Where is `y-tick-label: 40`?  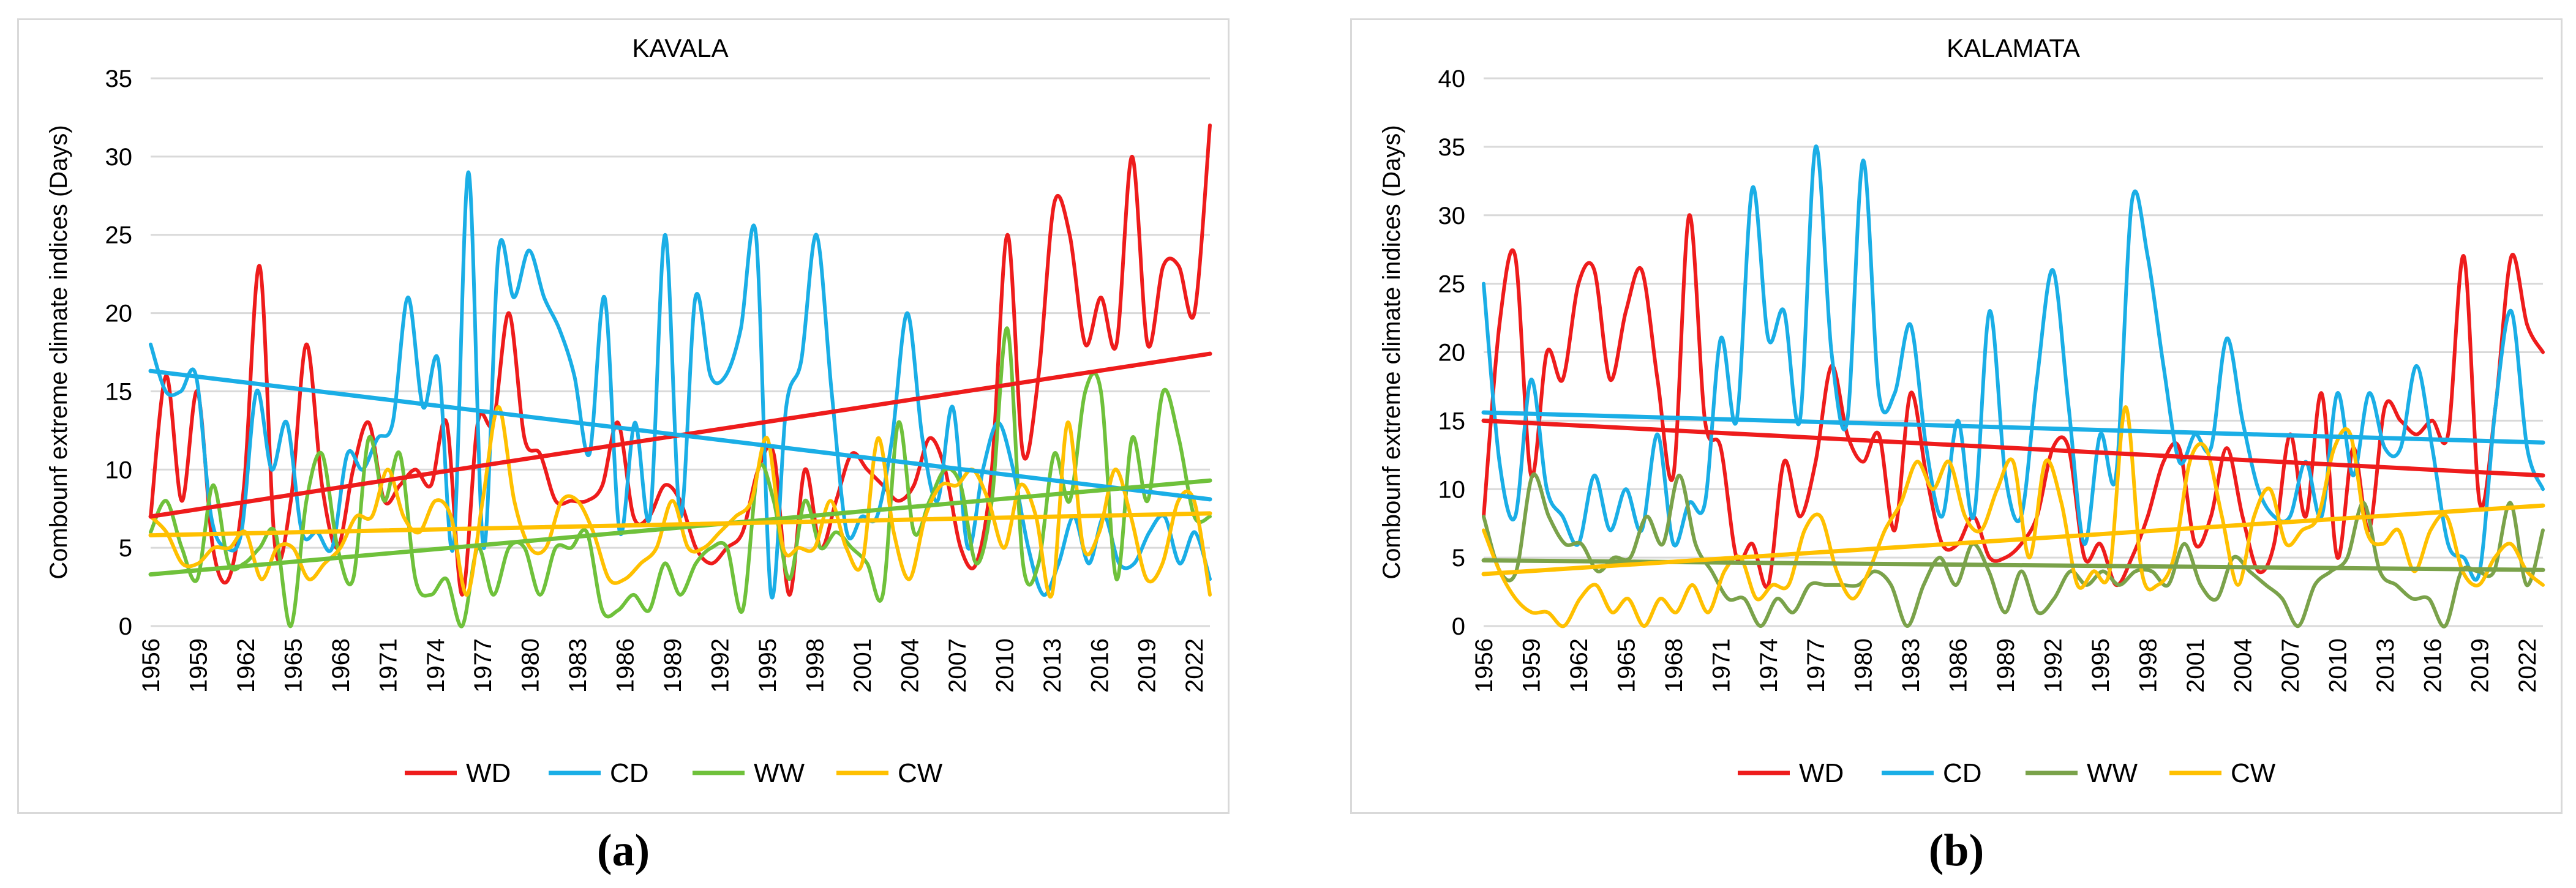 y-tick-label: 40 is located at coordinates (1452, 78).